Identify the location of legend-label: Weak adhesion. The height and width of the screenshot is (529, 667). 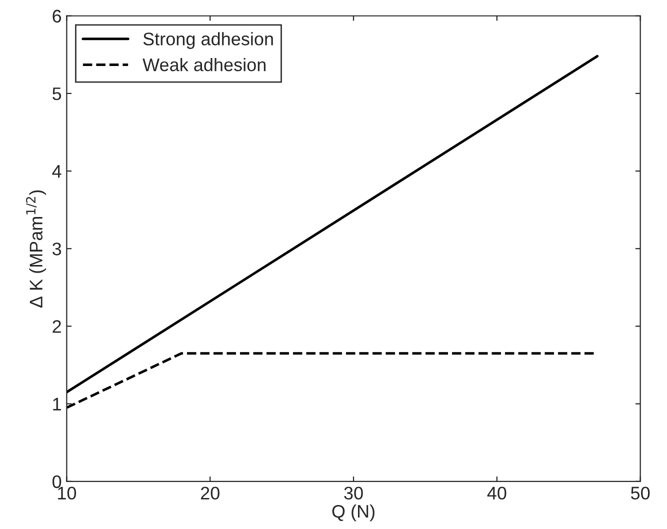
(204, 65).